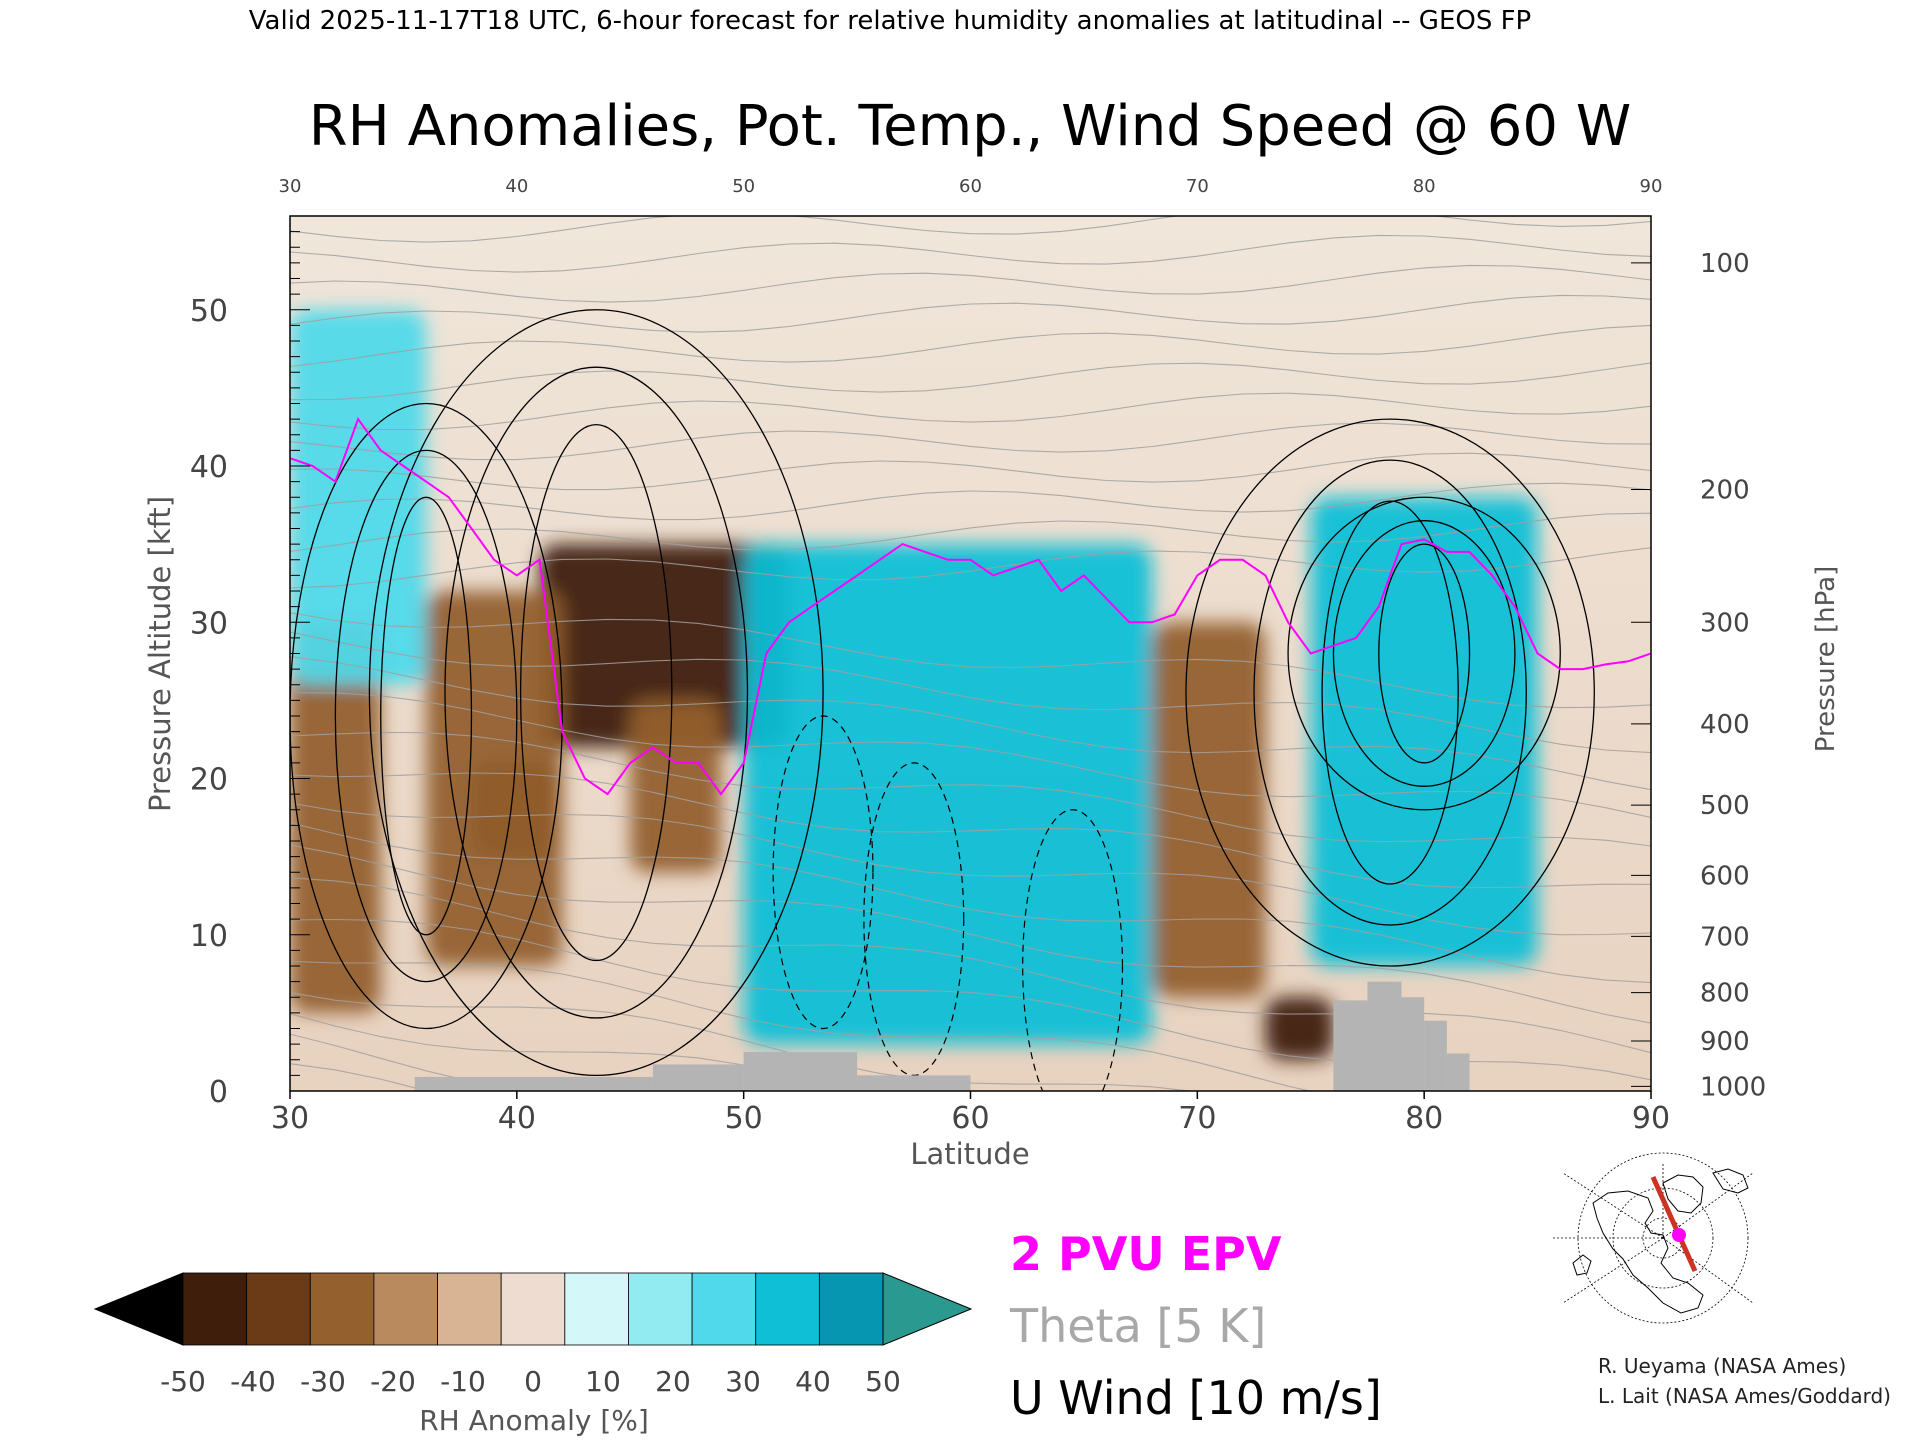  I want to click on cross-section-marker, so click(1679, 1235).